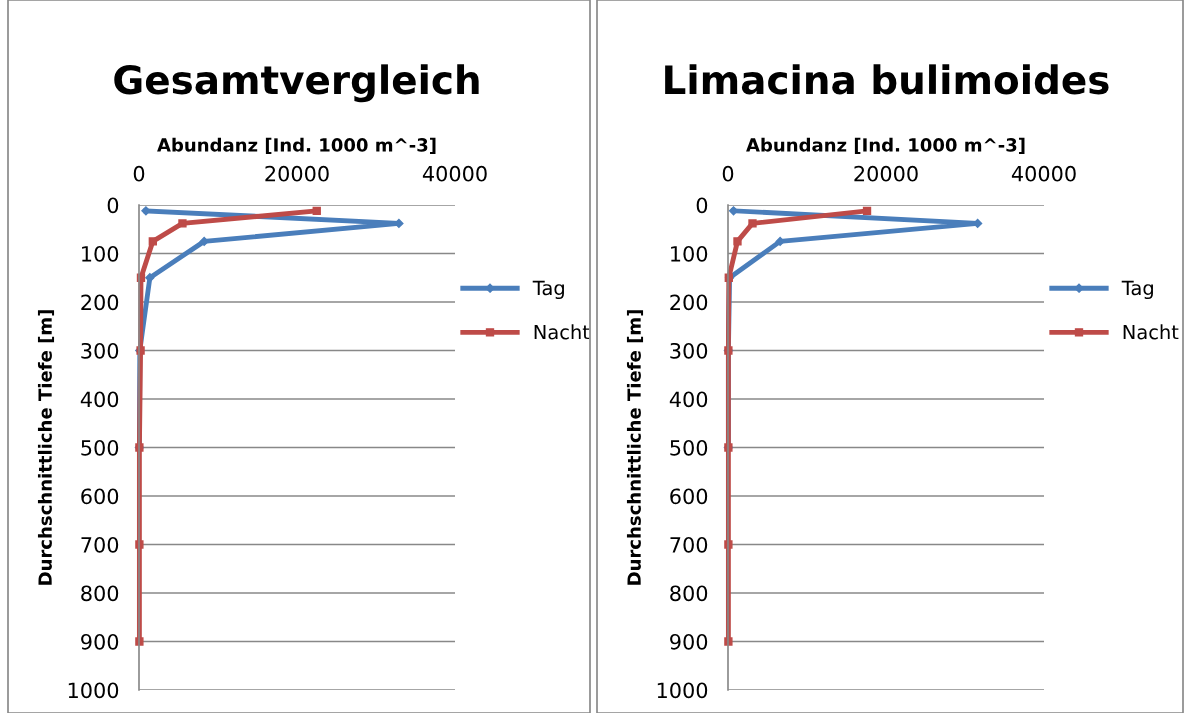  Describe the element at coordinates (296, 83) in the screenshot. I see `chart-title: Gesamtvergleich` at that location.